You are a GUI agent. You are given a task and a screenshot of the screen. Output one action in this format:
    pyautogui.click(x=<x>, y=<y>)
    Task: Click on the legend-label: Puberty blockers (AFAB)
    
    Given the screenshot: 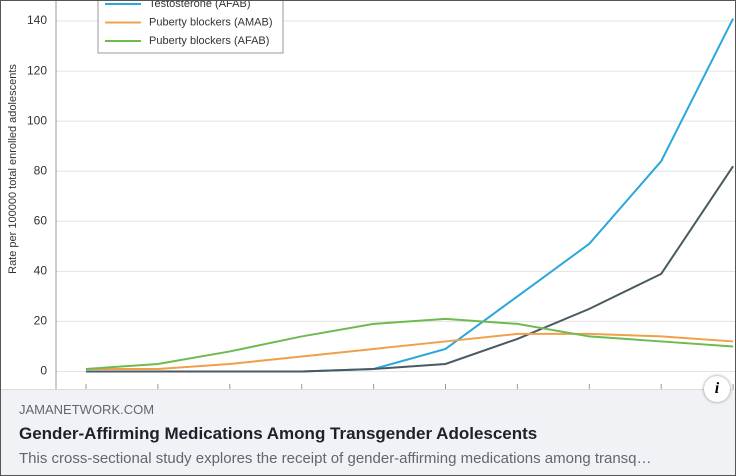 What is the action you would take?
    pyautogui.click(x=209, y=41)
    